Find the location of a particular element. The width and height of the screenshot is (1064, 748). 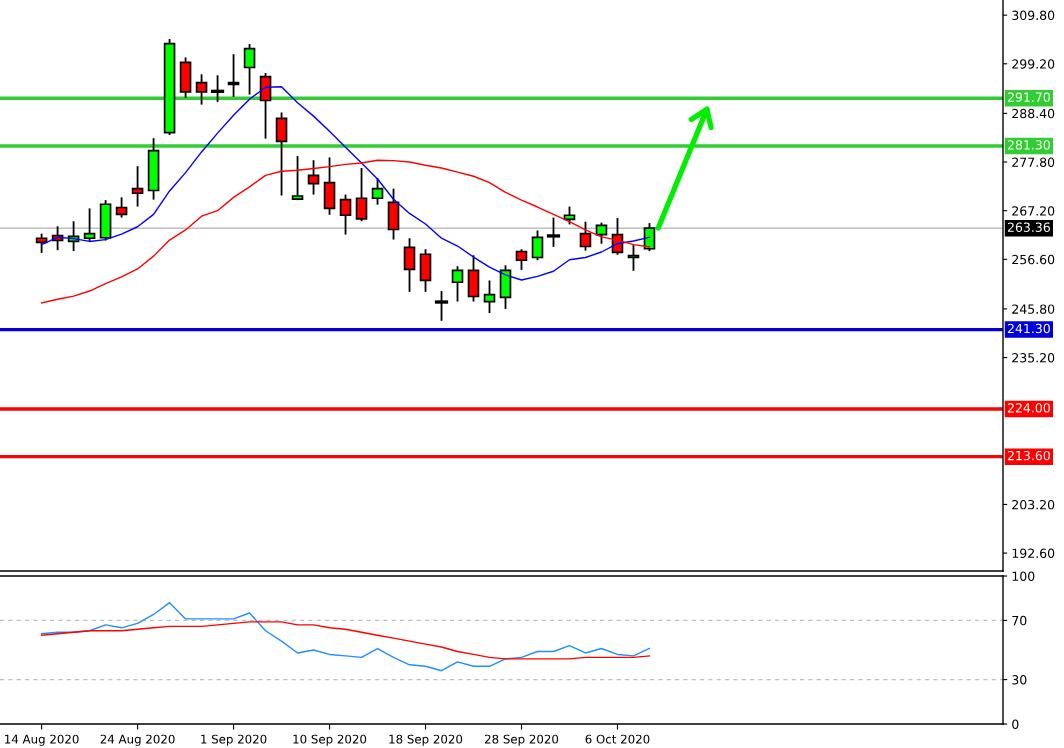

ref-line-label: 241.30 is located at coordinates (1028, 328).